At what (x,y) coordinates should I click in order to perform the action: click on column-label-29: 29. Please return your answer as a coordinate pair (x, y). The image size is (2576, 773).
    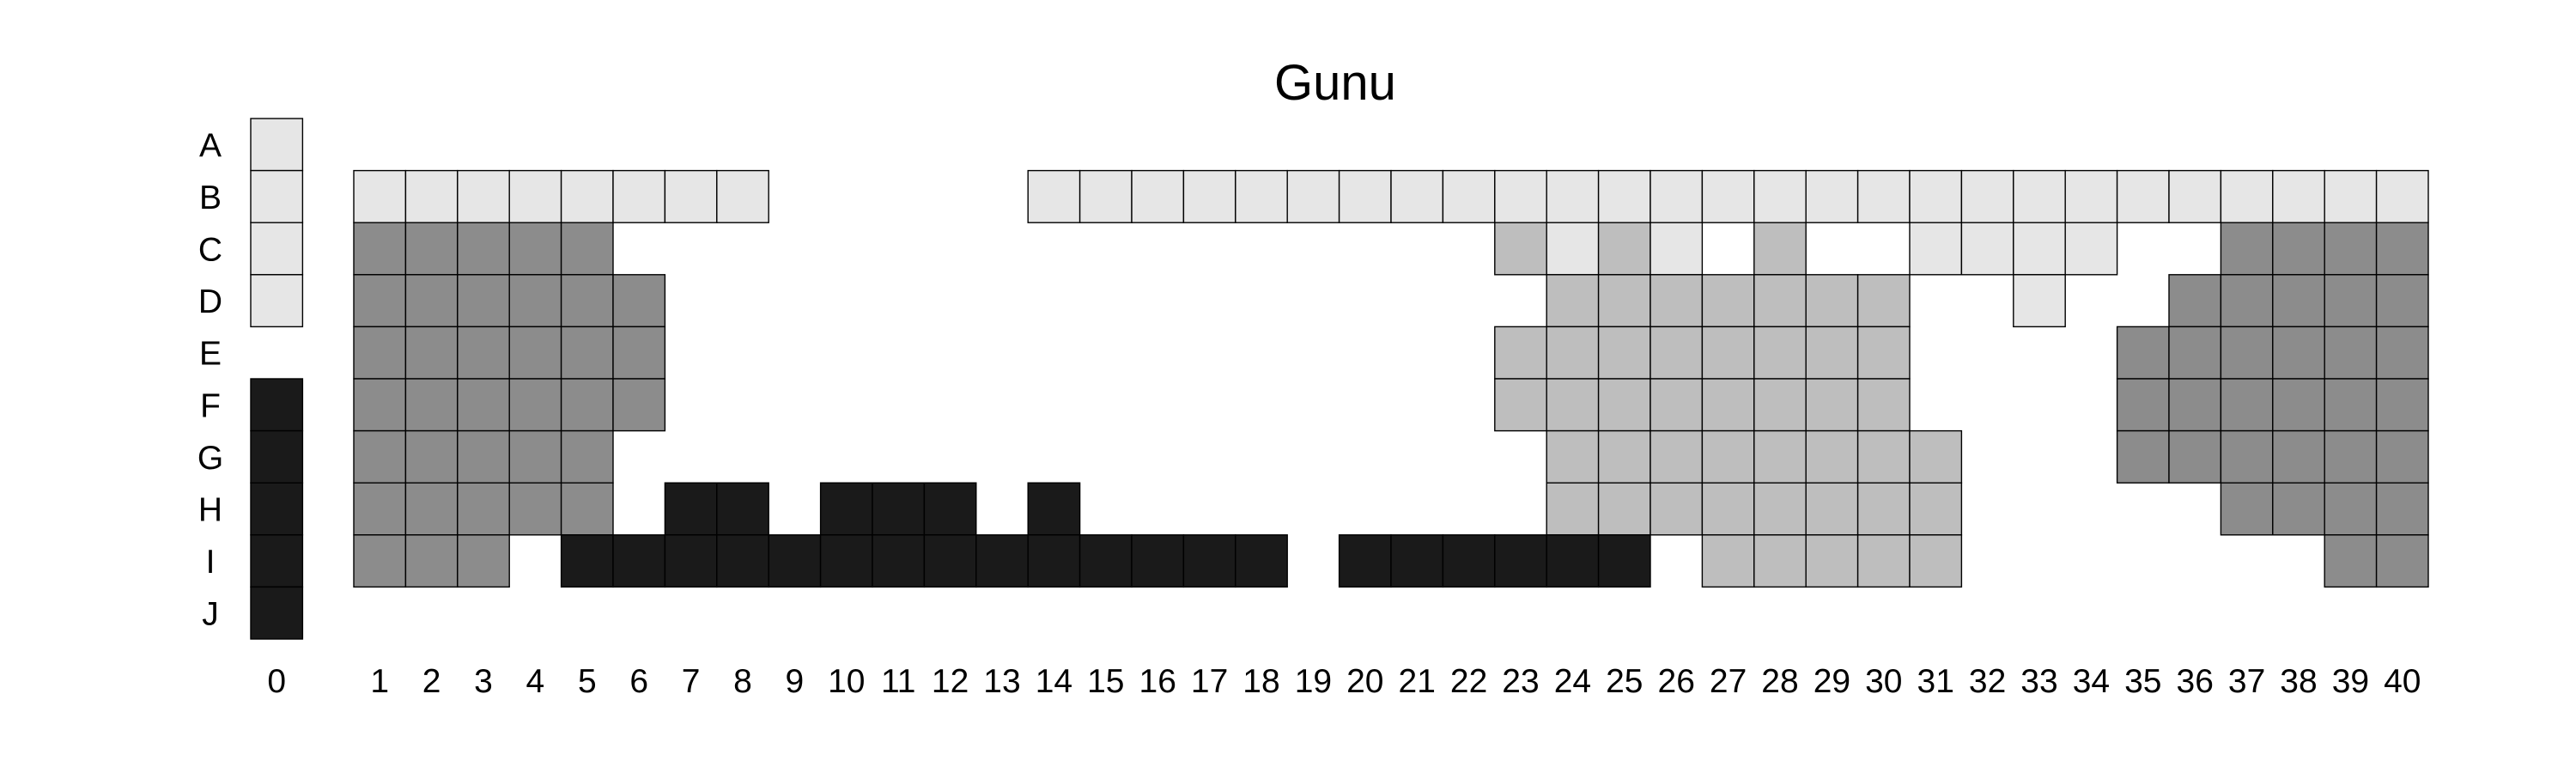
    Looking at the image, I should click on (1832, 681).